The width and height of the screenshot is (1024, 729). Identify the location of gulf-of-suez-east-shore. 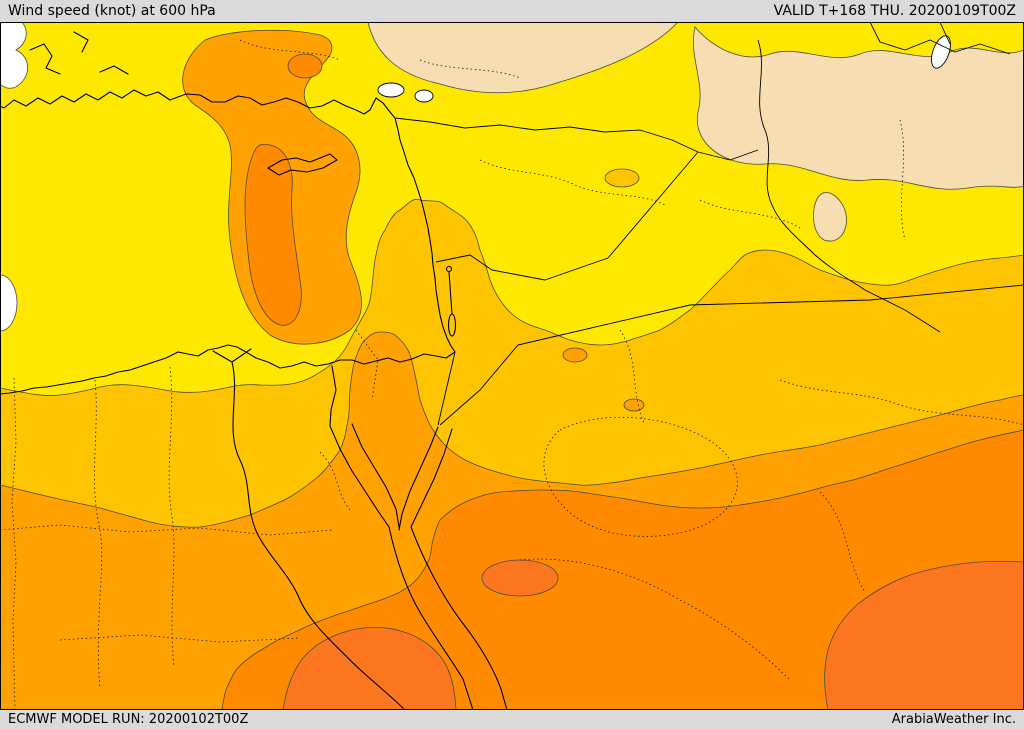
(375, 475).